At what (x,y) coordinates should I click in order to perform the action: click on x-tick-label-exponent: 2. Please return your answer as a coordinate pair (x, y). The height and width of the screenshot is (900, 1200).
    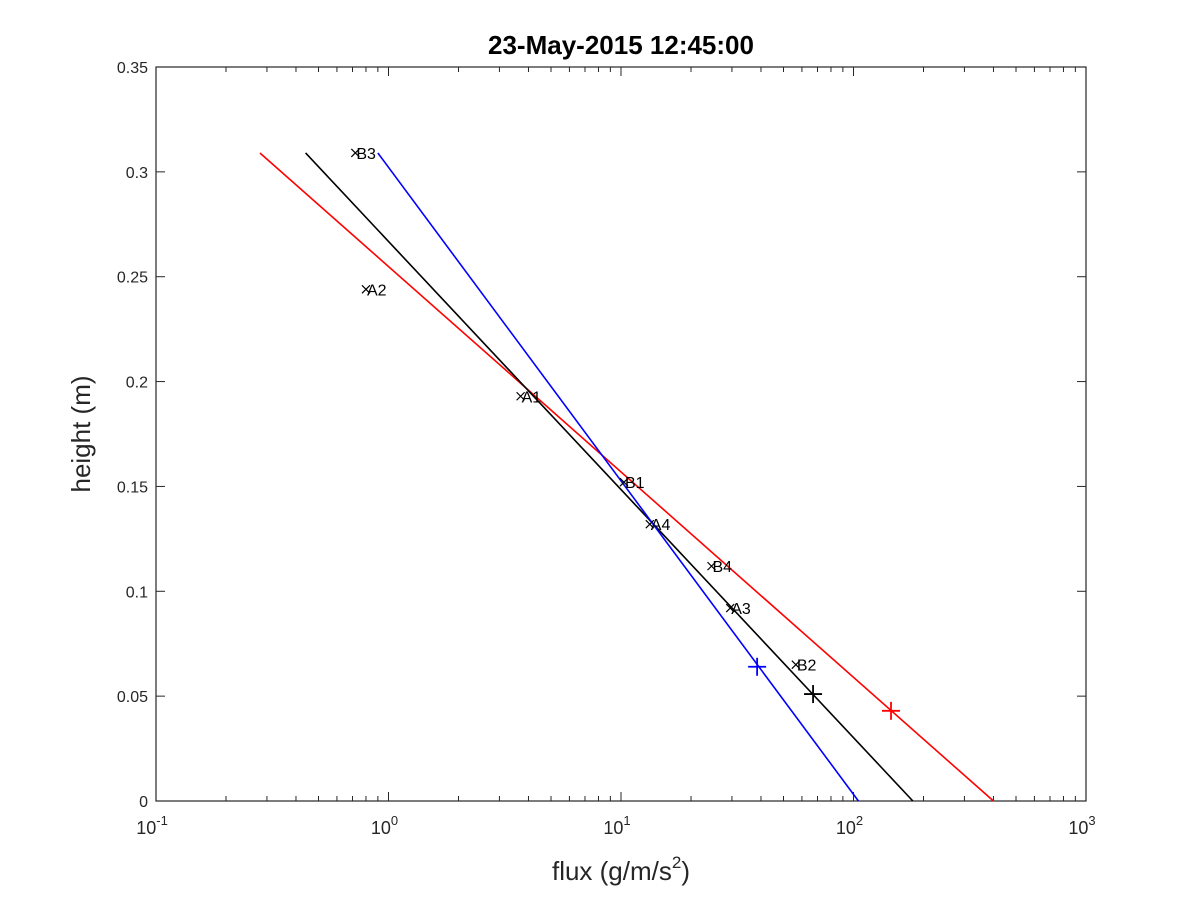
    Looking at the image, I should click on (859, 820).